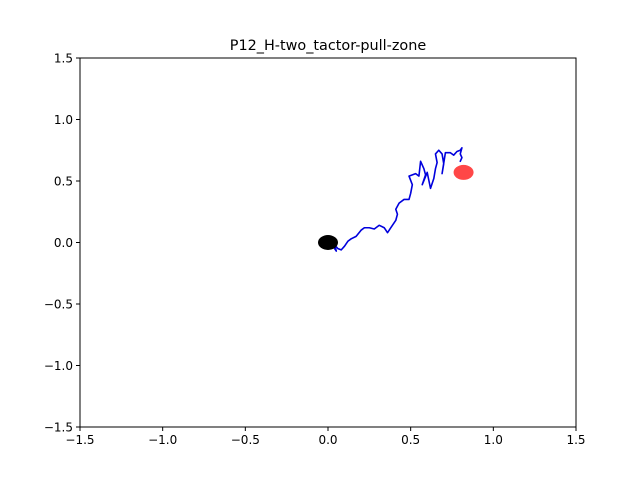 The image size is (640, 480). I want to click on y-tick-label: −1.5, so click(58, 428).